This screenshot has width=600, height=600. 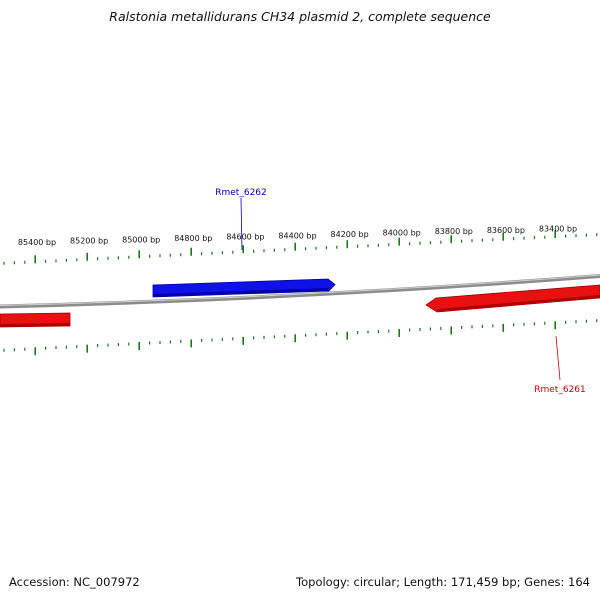 I want to click on length-label: Length:, so click(x=425, y=582).